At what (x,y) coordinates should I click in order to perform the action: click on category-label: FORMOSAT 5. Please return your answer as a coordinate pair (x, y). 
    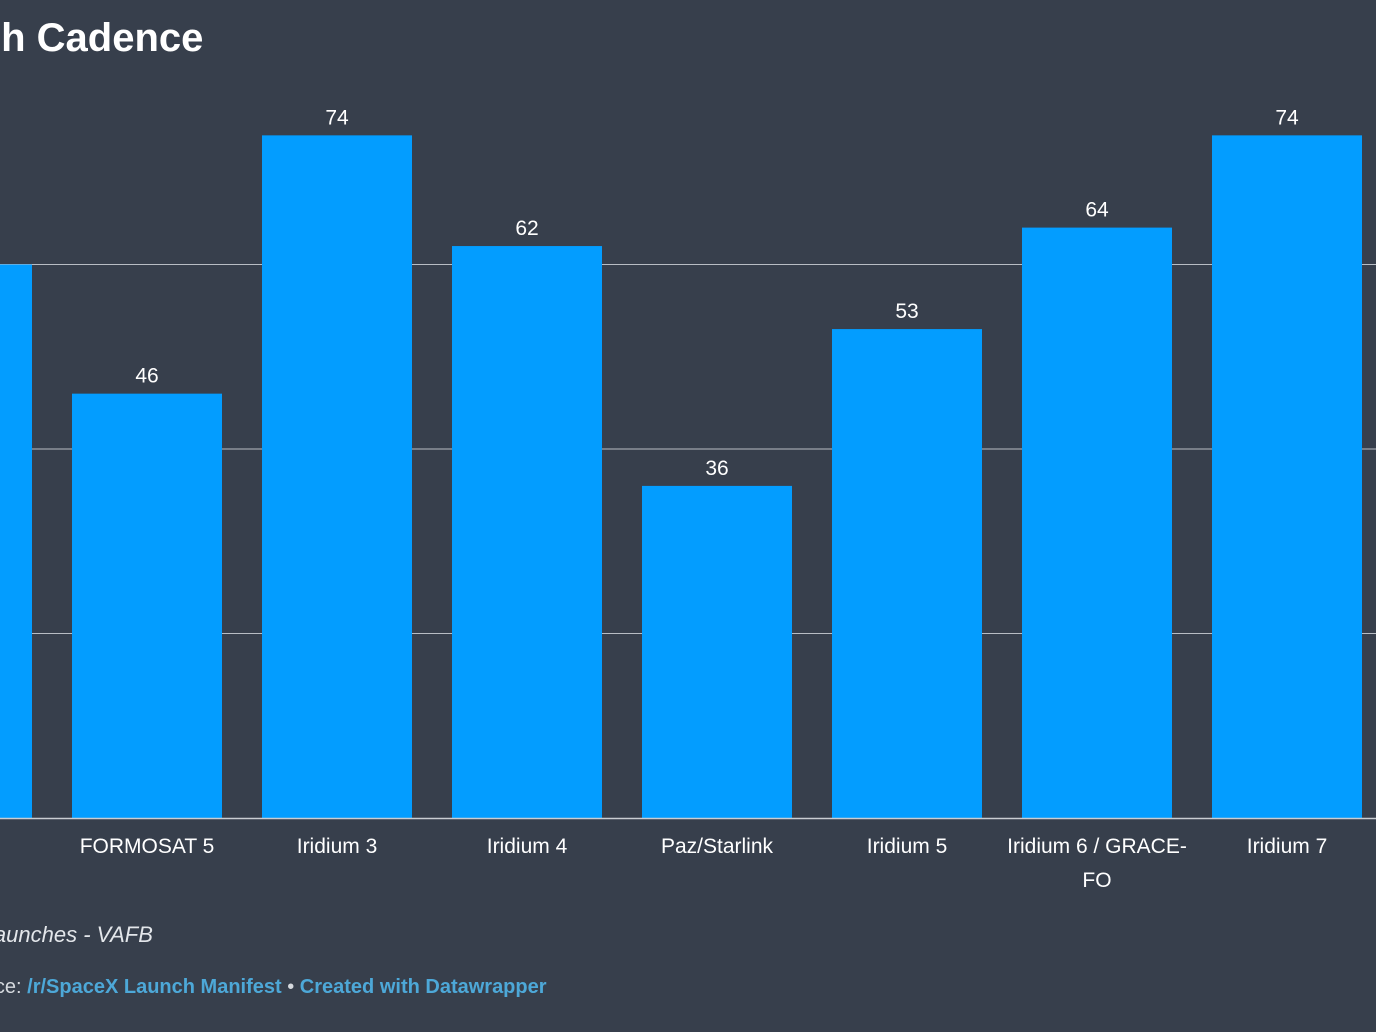
    Looking at the image, I should click on (147, 846).